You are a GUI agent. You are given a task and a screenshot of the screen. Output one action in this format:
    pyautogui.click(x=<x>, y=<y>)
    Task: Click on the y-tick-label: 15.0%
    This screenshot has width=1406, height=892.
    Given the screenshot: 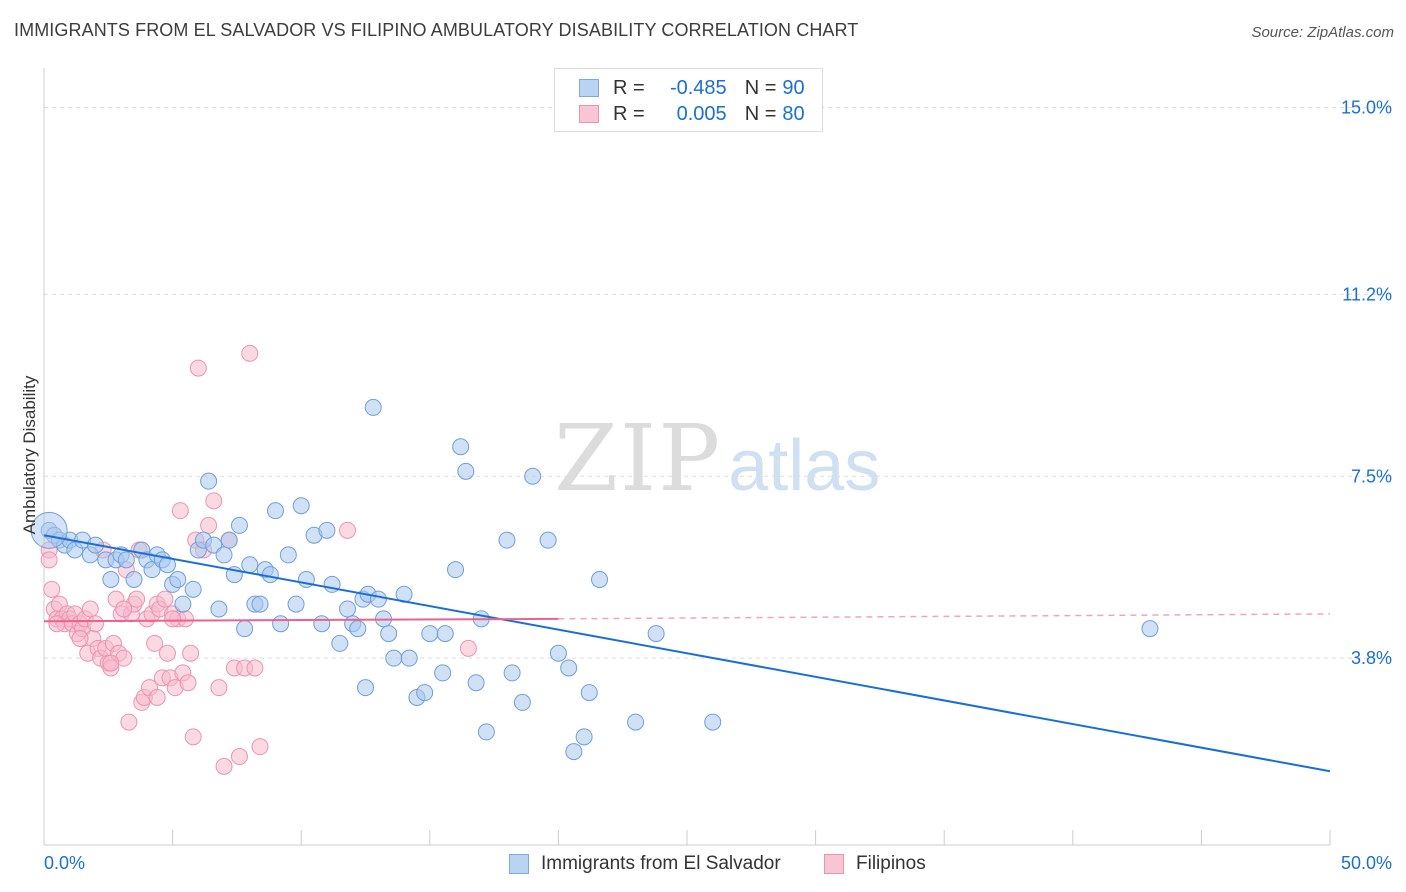 What is the action you would take?
    pyautogui.click(x=1366, y=108)
    